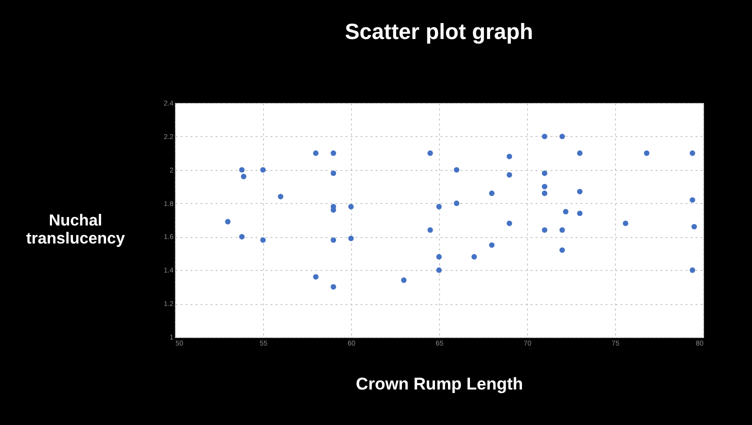 This screenshot has height=425, width=752. Describe the element at coordinates (439, 31) in the screenshot. I see `chart-title: Scatter plot graph` at that location.